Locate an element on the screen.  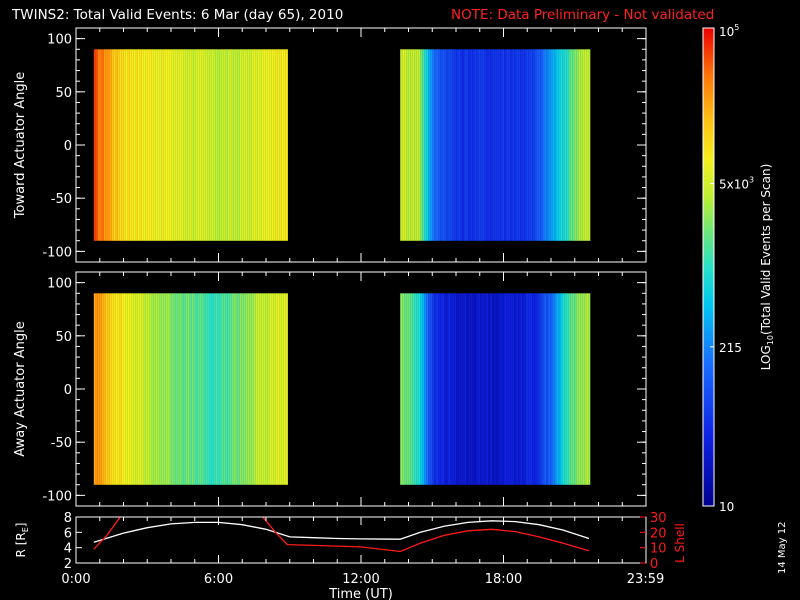
y-tick-label: 100 is located at coordinates (59, 40).